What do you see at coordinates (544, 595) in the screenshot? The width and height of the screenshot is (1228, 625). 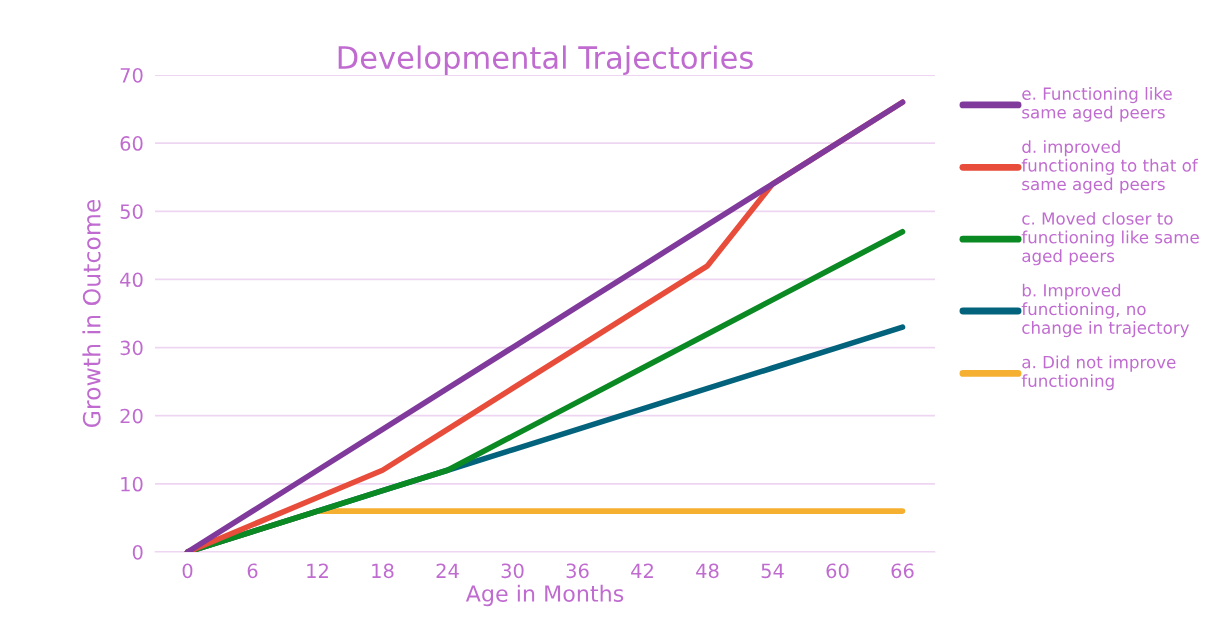 I see `x-axis-title: Age in Months` at bounding box center [544, 595].